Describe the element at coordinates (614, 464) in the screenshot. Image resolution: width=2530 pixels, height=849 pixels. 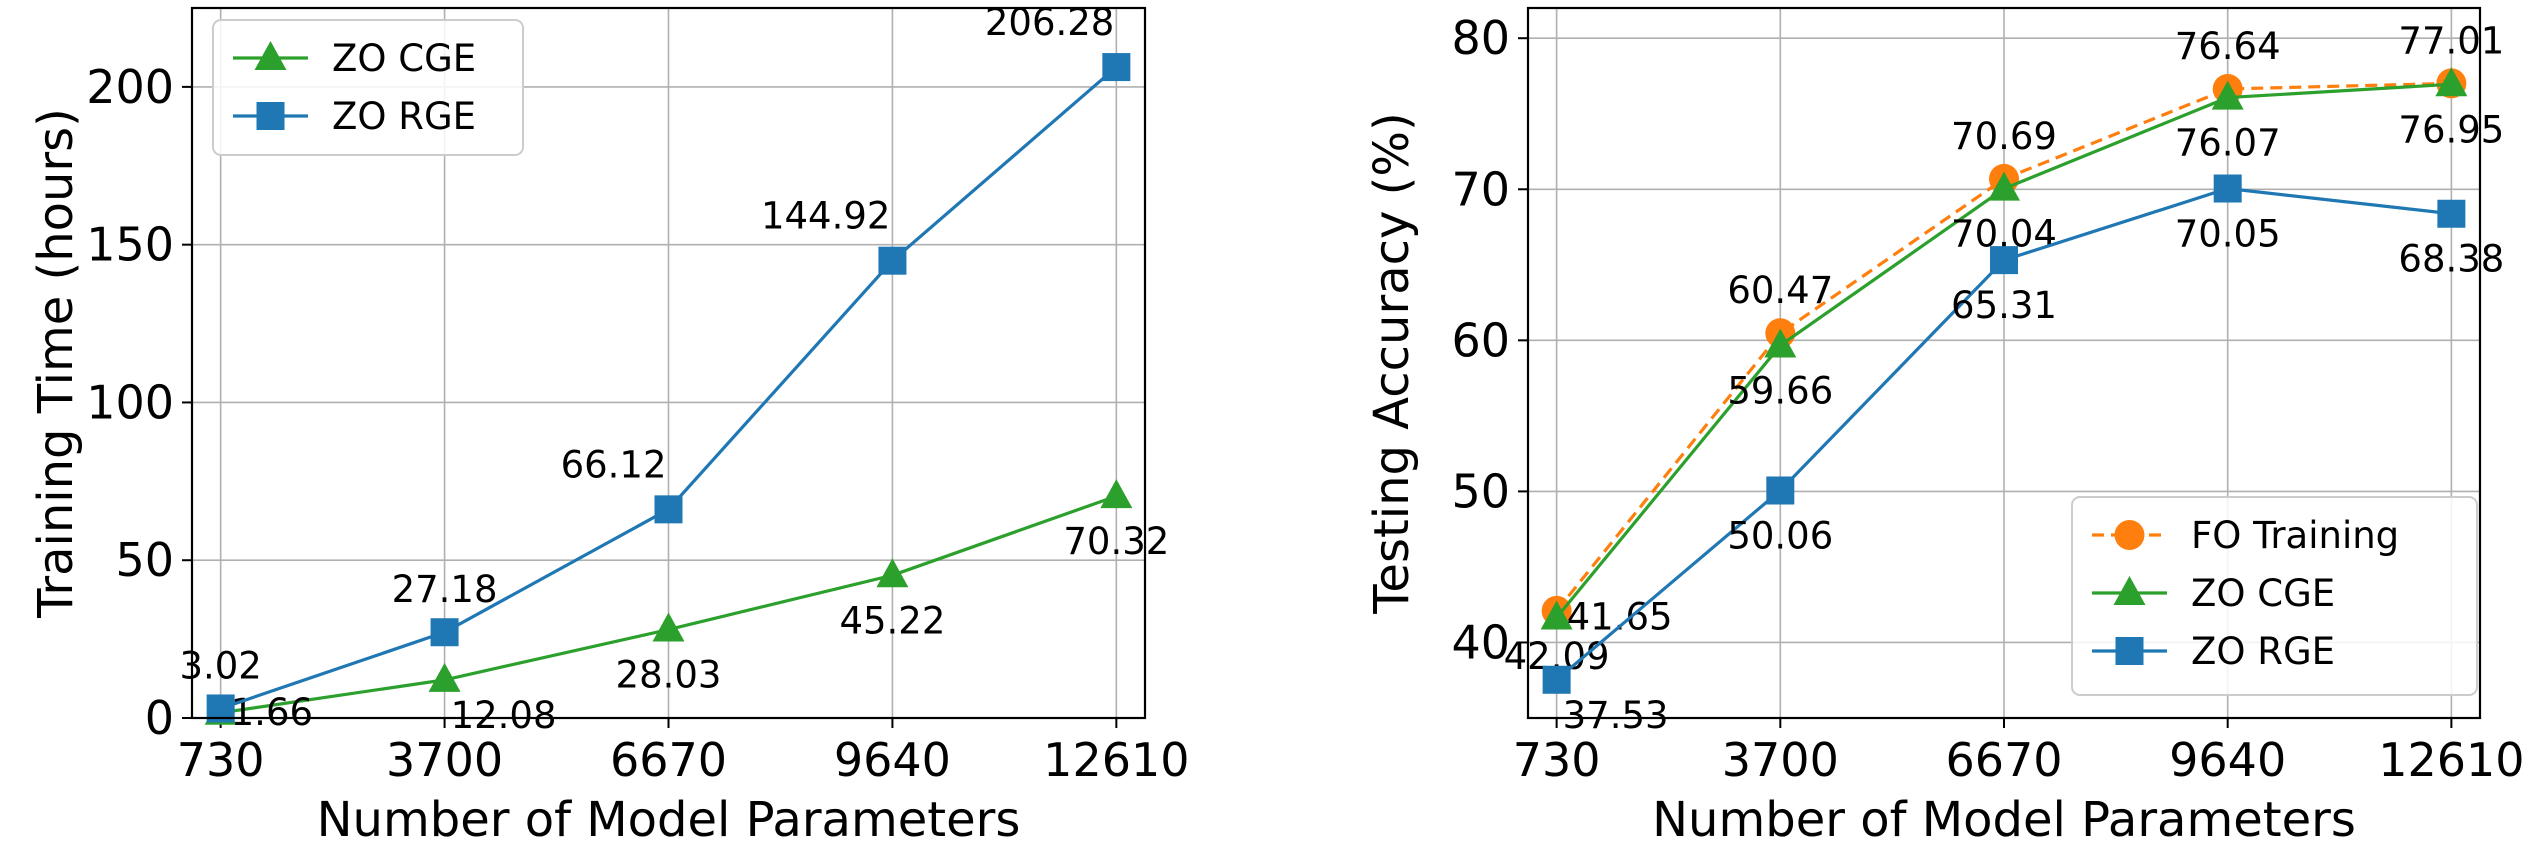
I see `data-label: 66.12` at that location.